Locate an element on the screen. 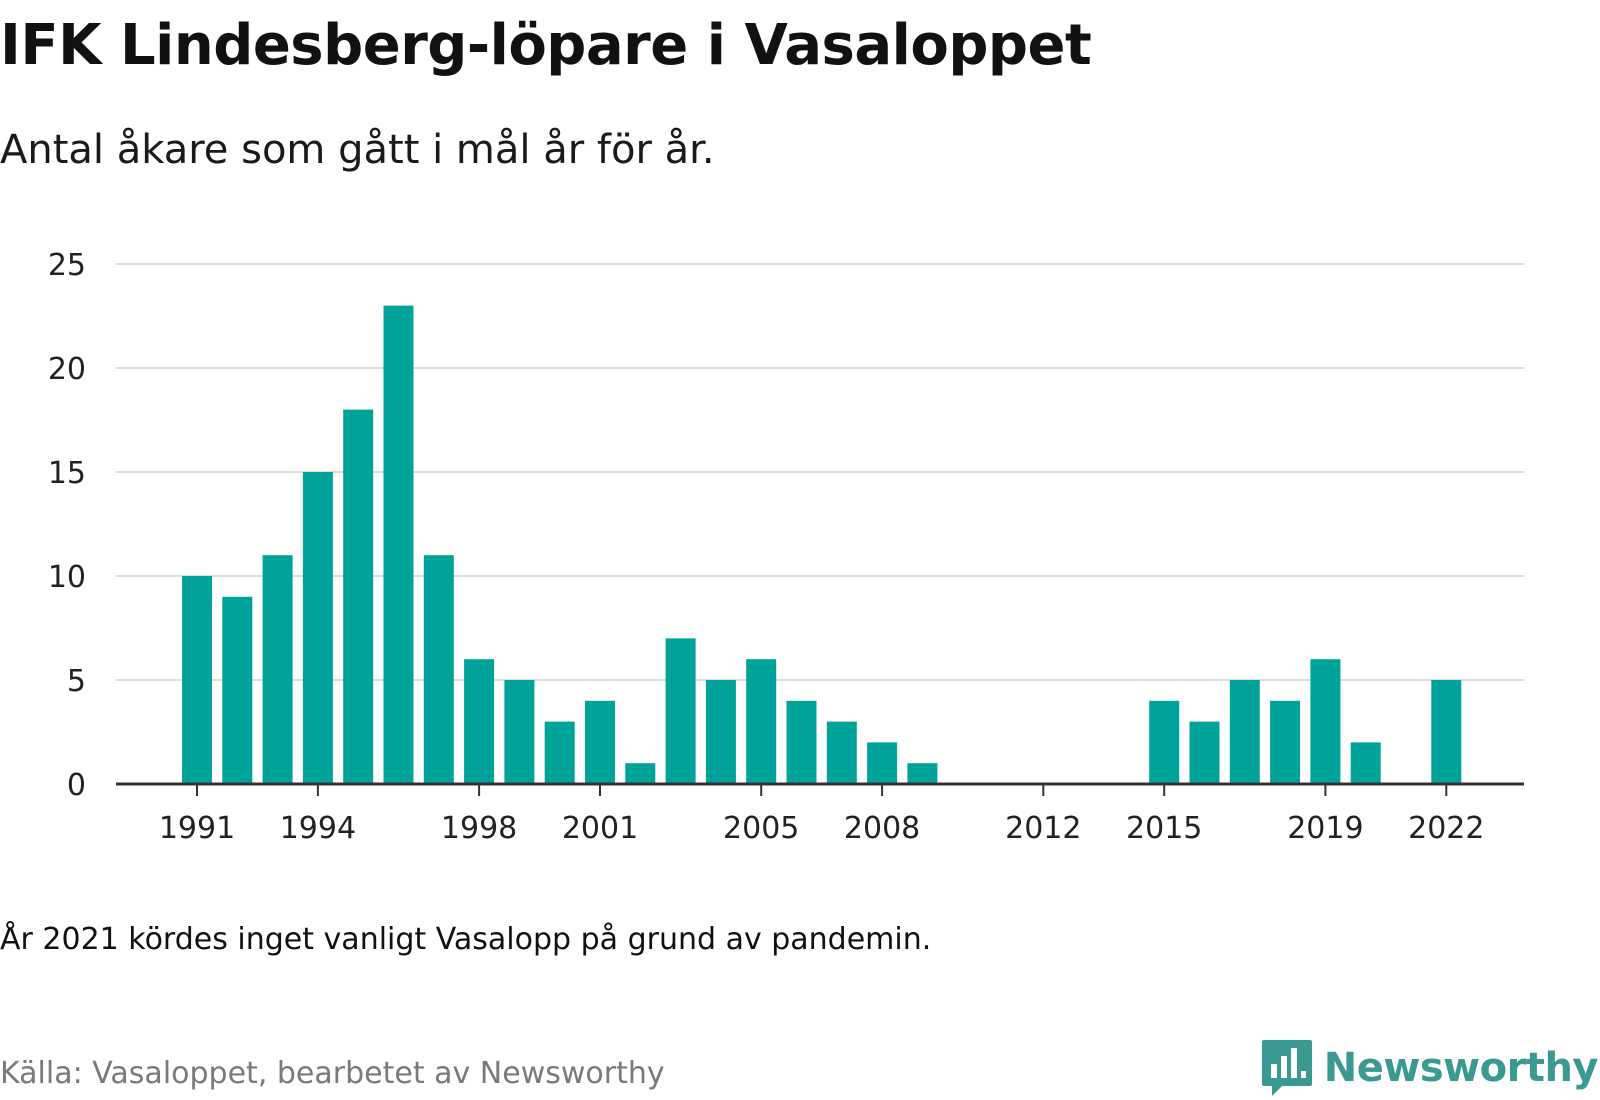  x-tick-label: 2005 is located at coordinates (761, 828).